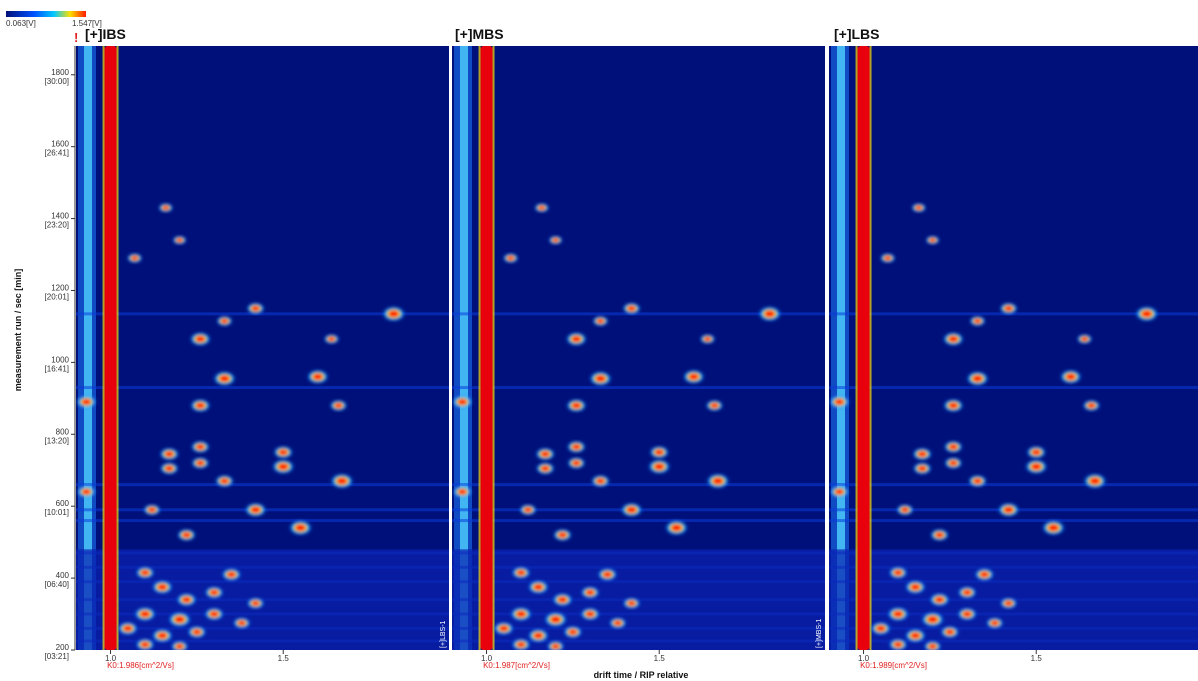 This screenshot has height=681, width=1198. What do you see at coordinates (641, 675) in the screenshot?
I see `x-axis-label: drift time / RIP relative` at bounding box center [641, 675].